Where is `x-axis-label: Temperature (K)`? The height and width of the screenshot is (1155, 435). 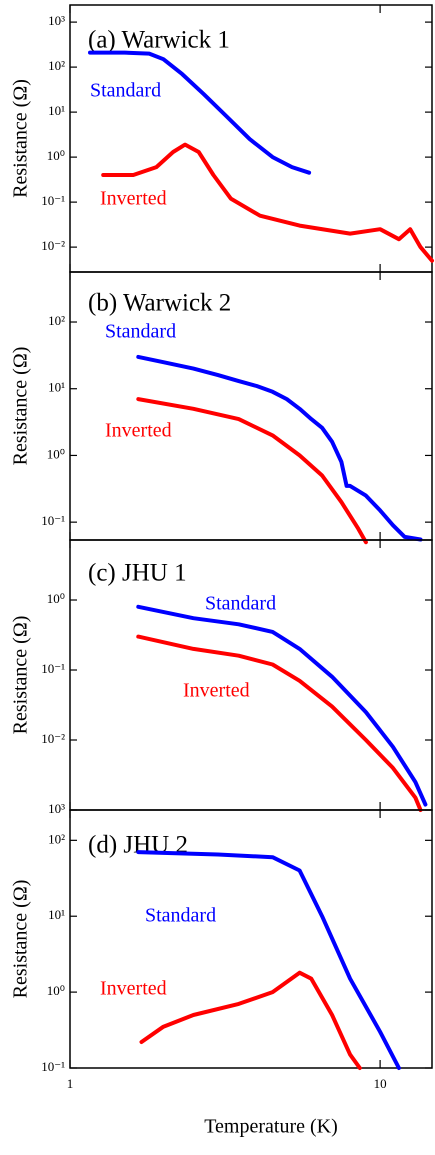 x-axis-label: Temperature (K) is located at coordinates (271, 1127).